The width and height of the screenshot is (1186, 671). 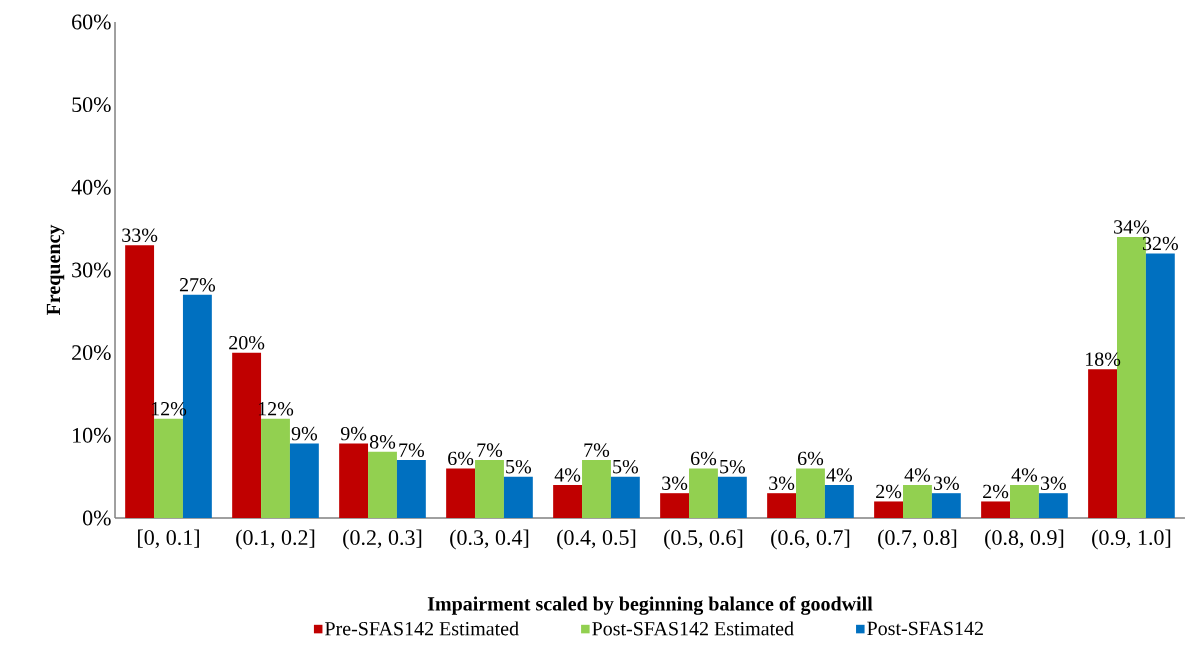 What do you see at coordinates (275, 539) in the screenshot?
I see `x-tick-label: (0.1, 0.2]` at bounding box center [275, 539].